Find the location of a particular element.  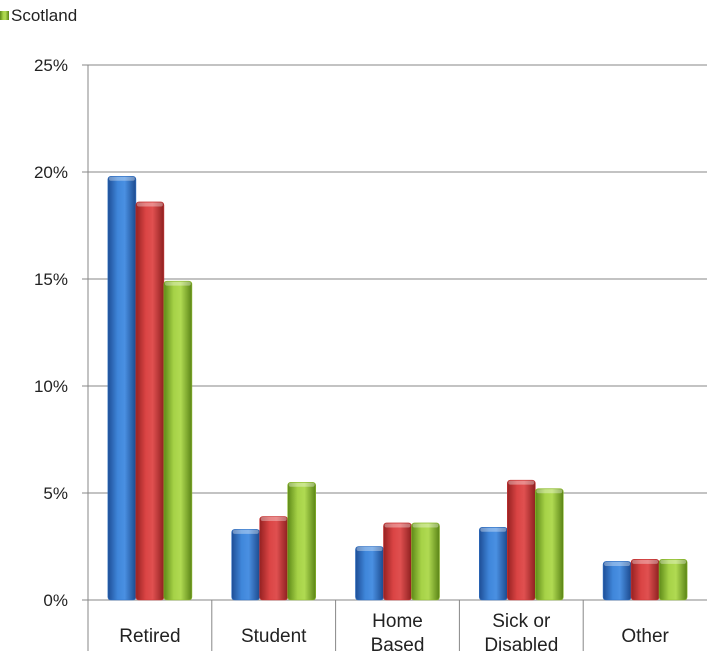

y-tick-label: 25% is located at coordinates (51, 65).